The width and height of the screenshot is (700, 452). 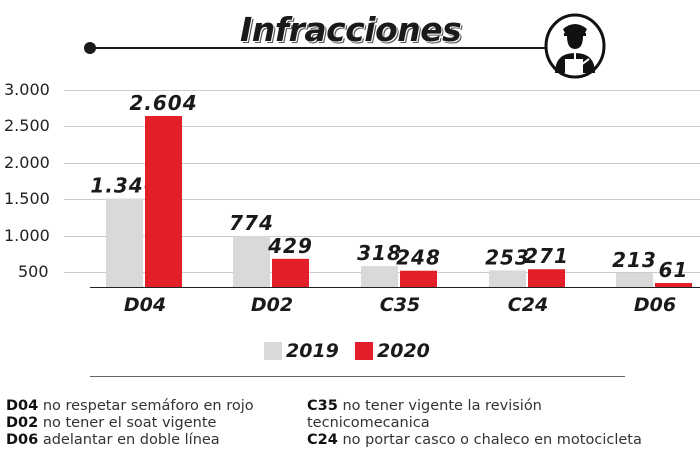 What do you see at coordinates (251, 261) in the screenshot?
I see `bar-2019-D02` at bounding box center [251, 261].